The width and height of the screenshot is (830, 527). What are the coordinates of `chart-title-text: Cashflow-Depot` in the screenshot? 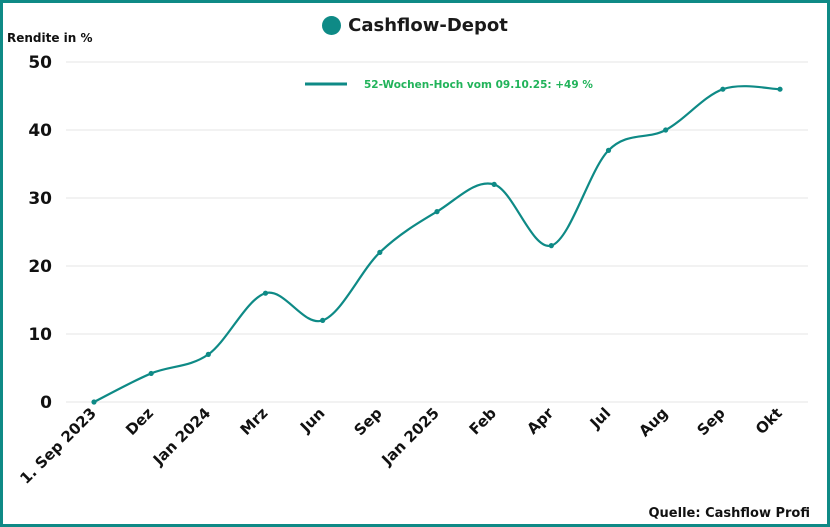 It's located at (428, 25).